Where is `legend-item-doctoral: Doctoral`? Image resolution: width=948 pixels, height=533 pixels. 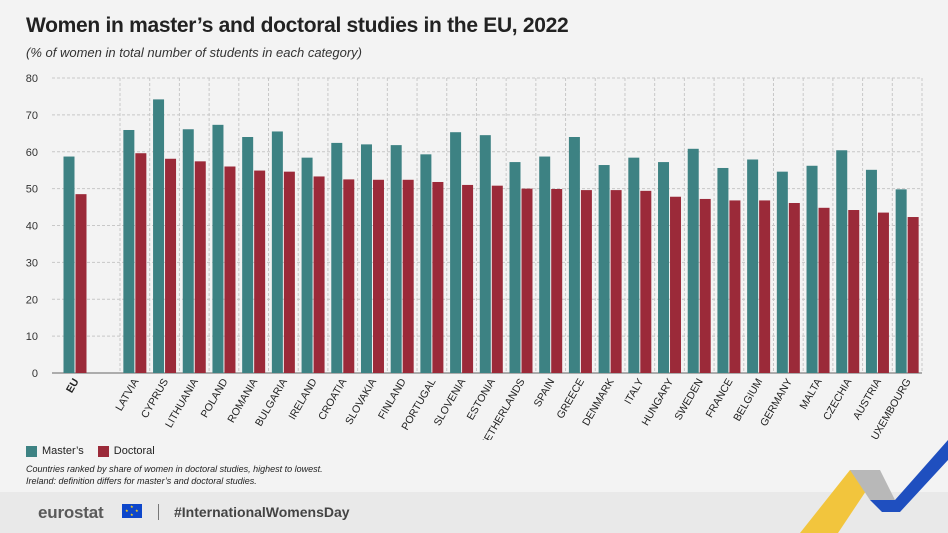 legend-item-doctoral: Doctoral is located at coordinates (126, 451).